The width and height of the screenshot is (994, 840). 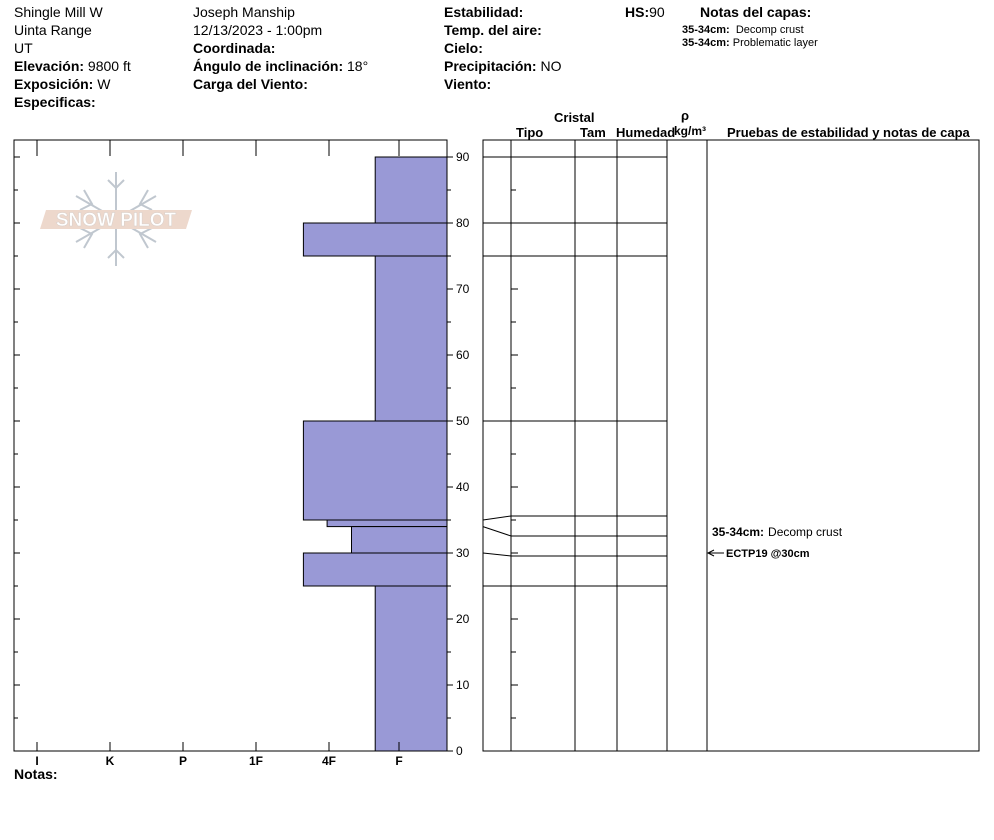 What do you see at coordinates (769, 30) in the screenshot?
I see `layer-note-1-text: Decomp crust` at bounding box center [769, 30].